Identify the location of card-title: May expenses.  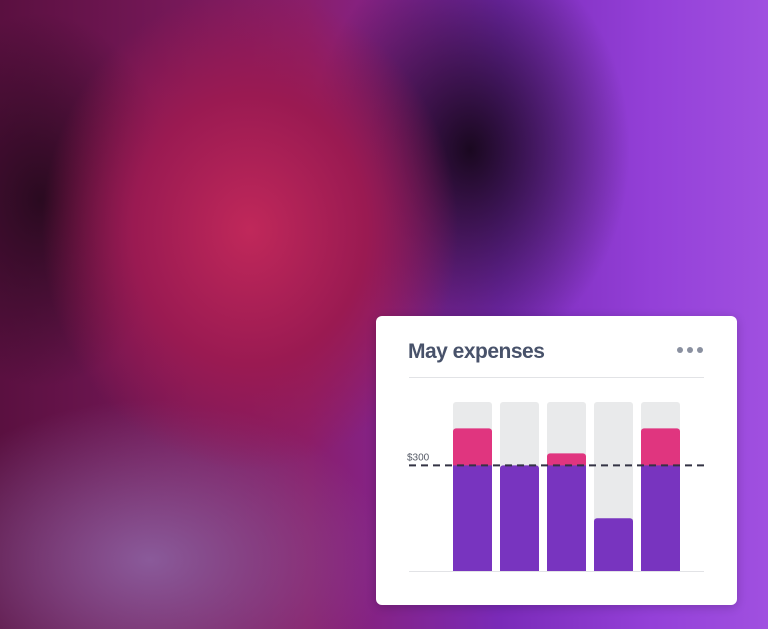
(476, 351).